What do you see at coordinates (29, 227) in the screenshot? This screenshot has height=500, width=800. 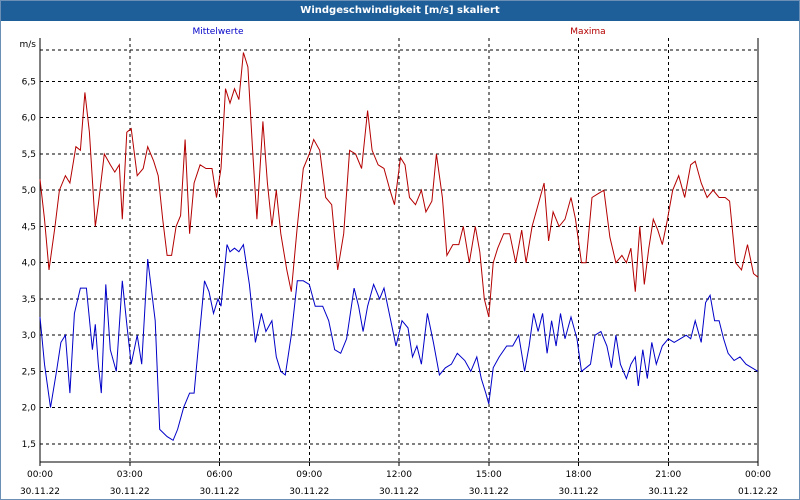 I see `y-tick-label: 4,5` at bounding box center [29, 227].